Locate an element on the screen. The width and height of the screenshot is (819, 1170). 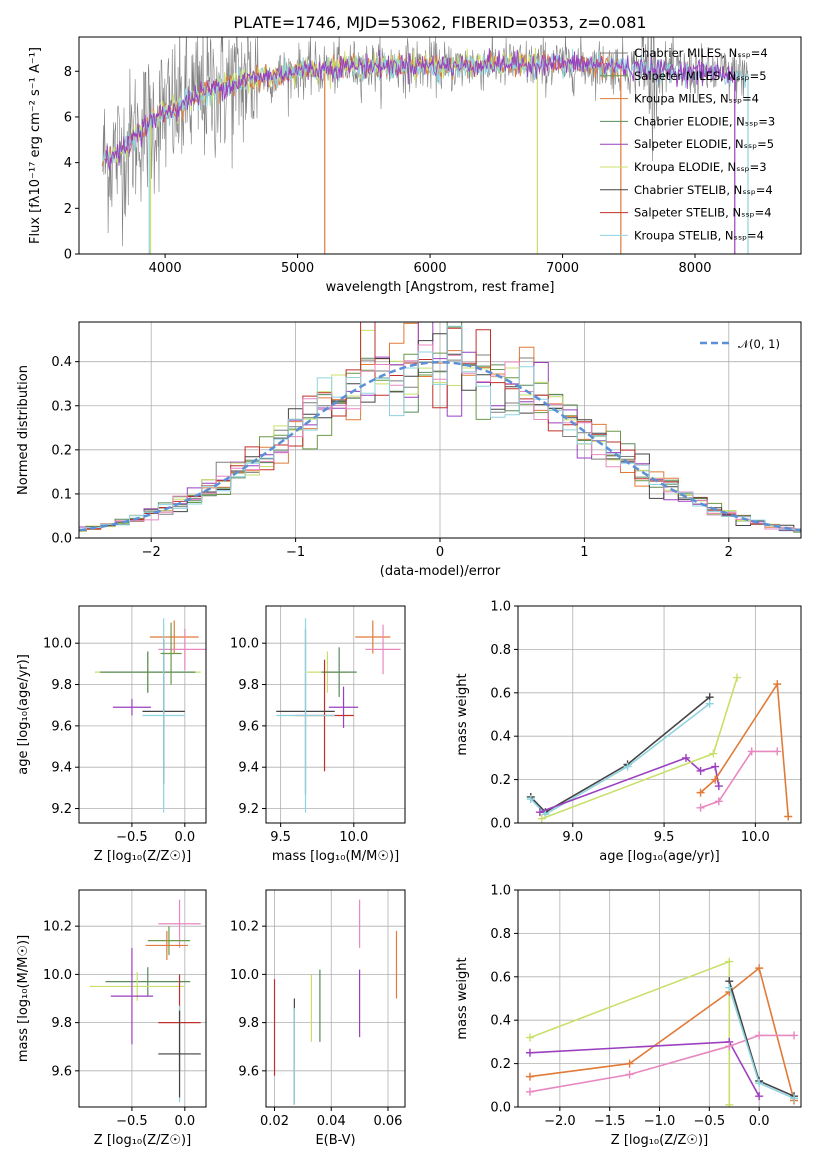
legend-entry: Kroupa ELODIE, Nₛₛₚ=3 is located at coordinates (700, 167).